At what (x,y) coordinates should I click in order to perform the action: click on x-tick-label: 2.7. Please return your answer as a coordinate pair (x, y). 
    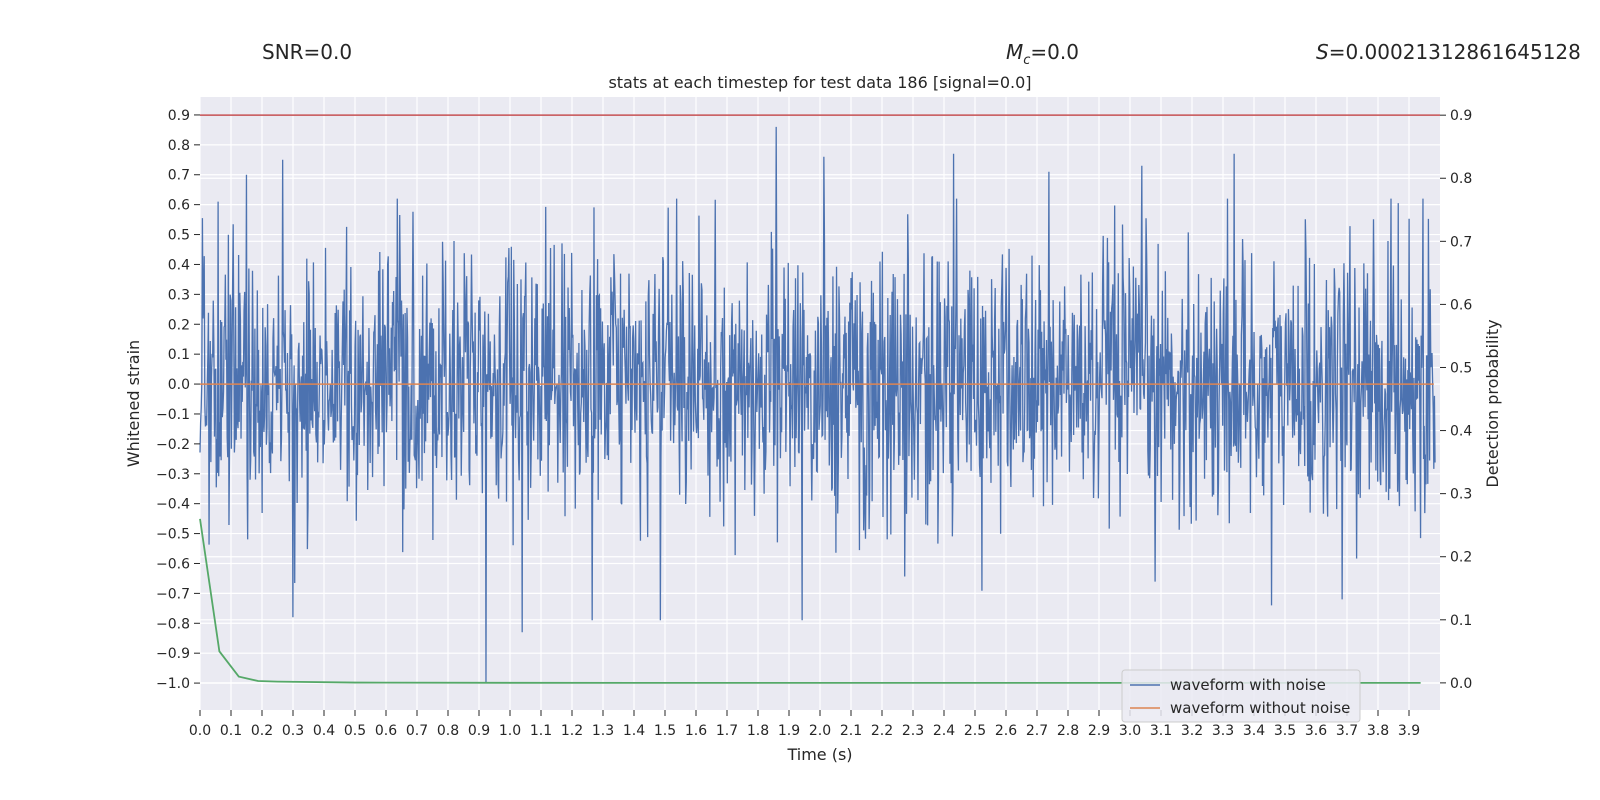
    Looking at the image, I should click on (1037, 731).